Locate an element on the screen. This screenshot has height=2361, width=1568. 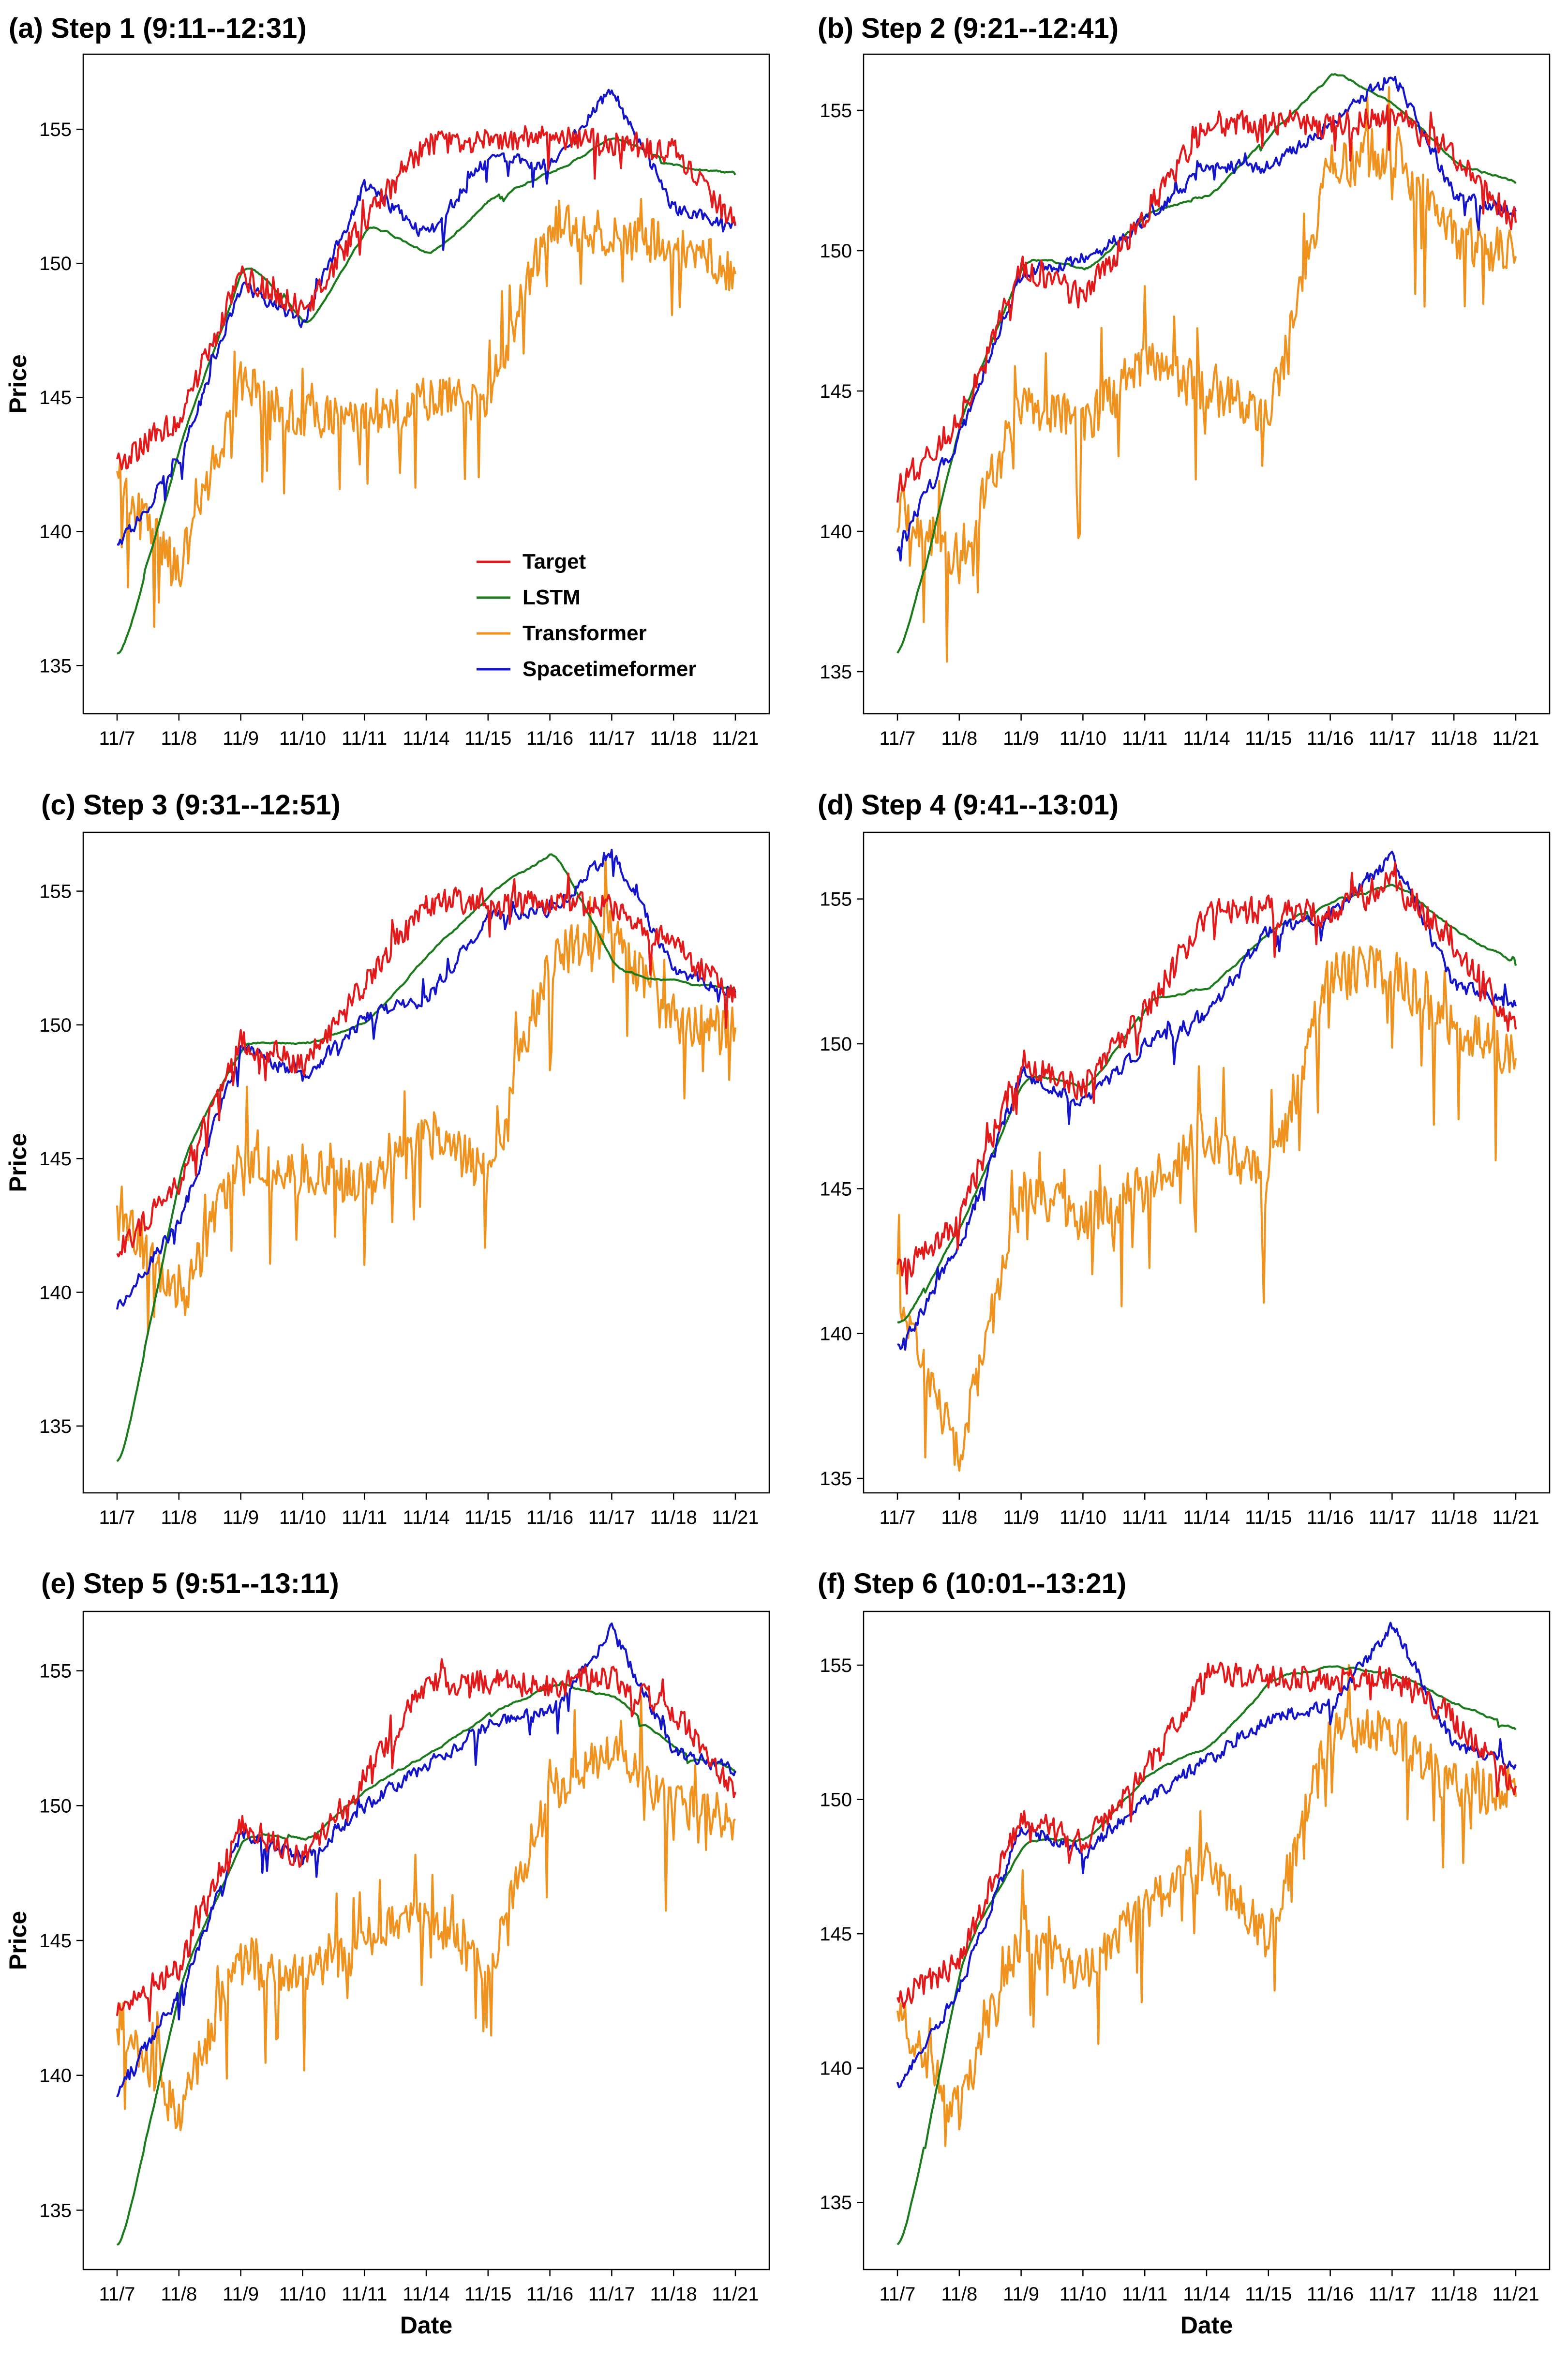
legend-label-spacetimeformer: Spacetimeformer is located at coordinates (609, 669).